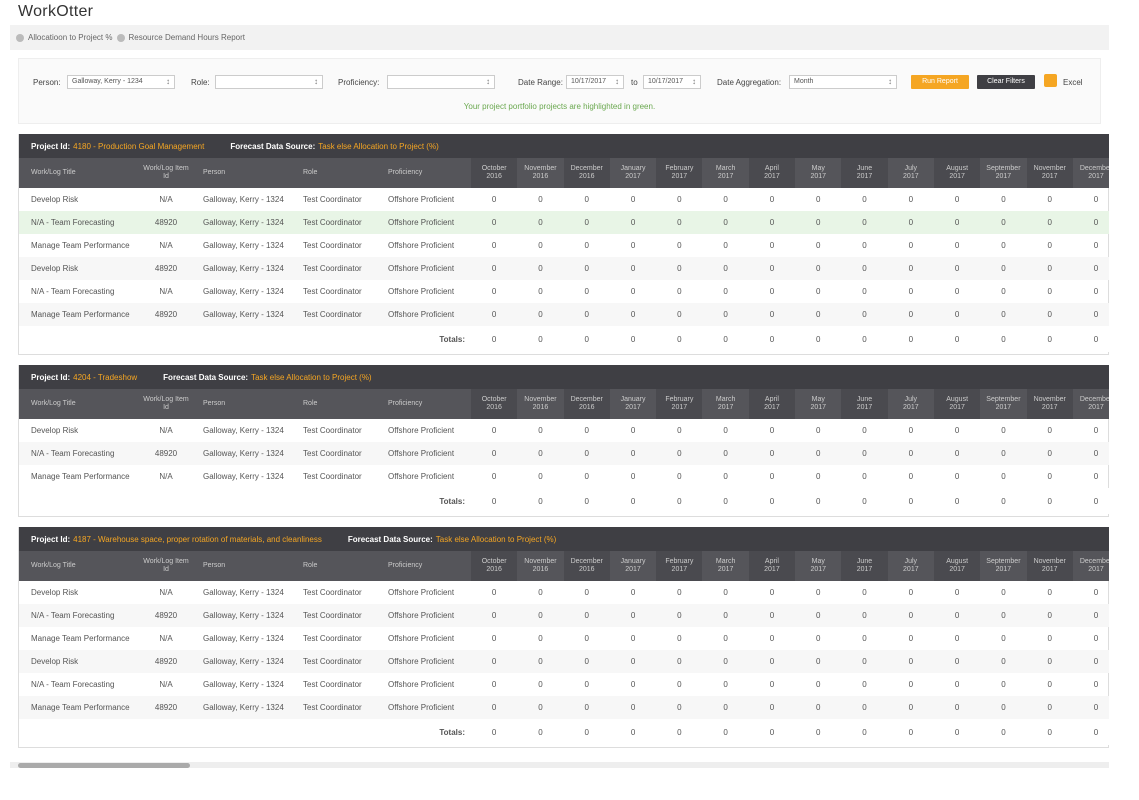  What do you see at coordinates (121, 82) in the screenshot?
I see `person-select: Galloway, Kerry - 1234` at bounding box center [121, 82].